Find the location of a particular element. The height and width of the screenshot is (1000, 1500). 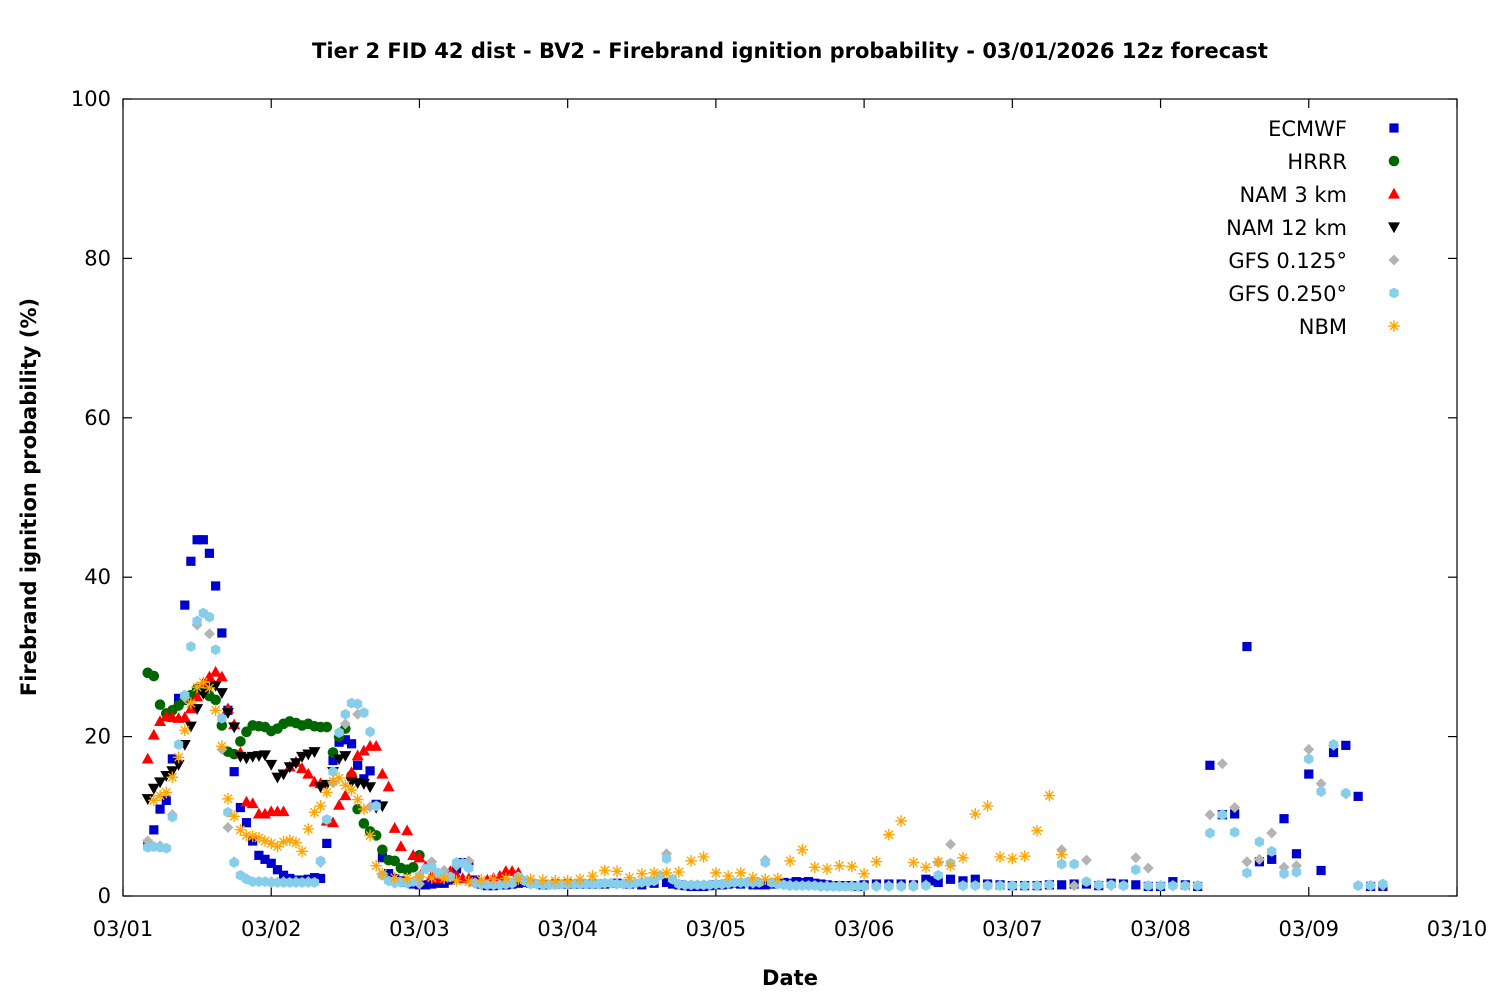

x-tick-label: 03/01 is located at coordinates (123, 929).